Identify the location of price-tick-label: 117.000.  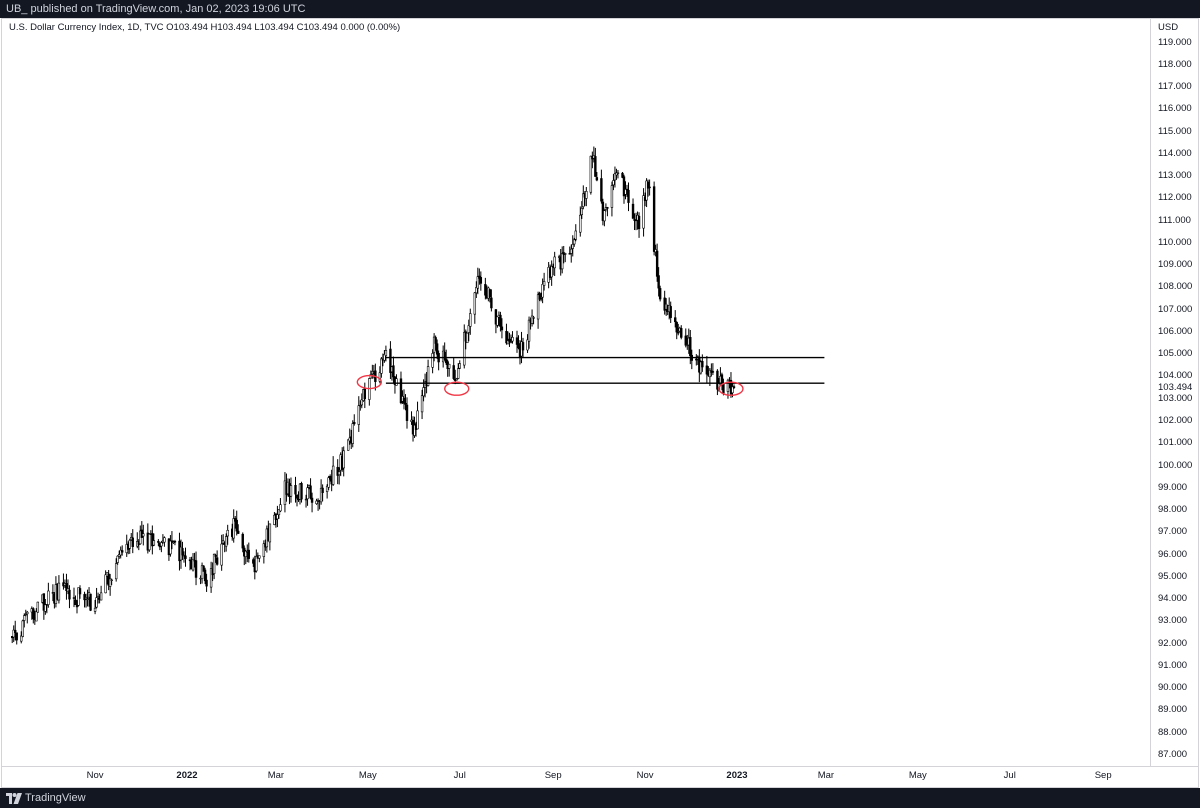
(1175, 87).